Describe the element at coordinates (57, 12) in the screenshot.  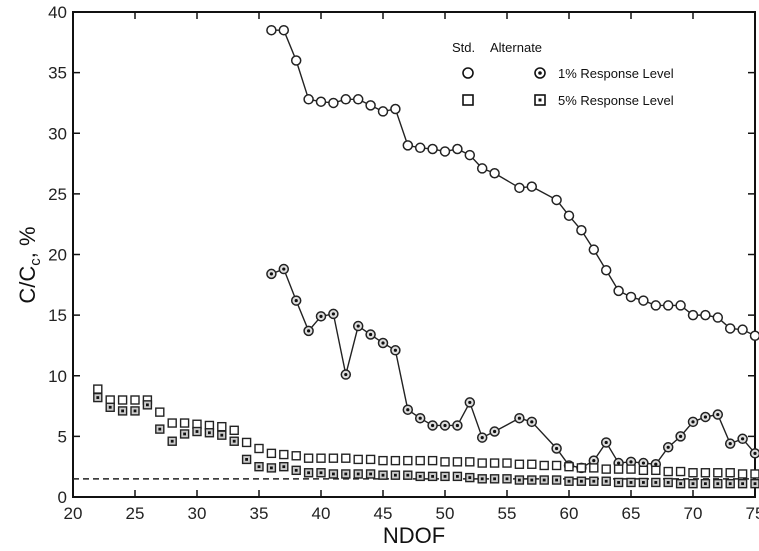
I see `y-tick-label: 40` at that location.